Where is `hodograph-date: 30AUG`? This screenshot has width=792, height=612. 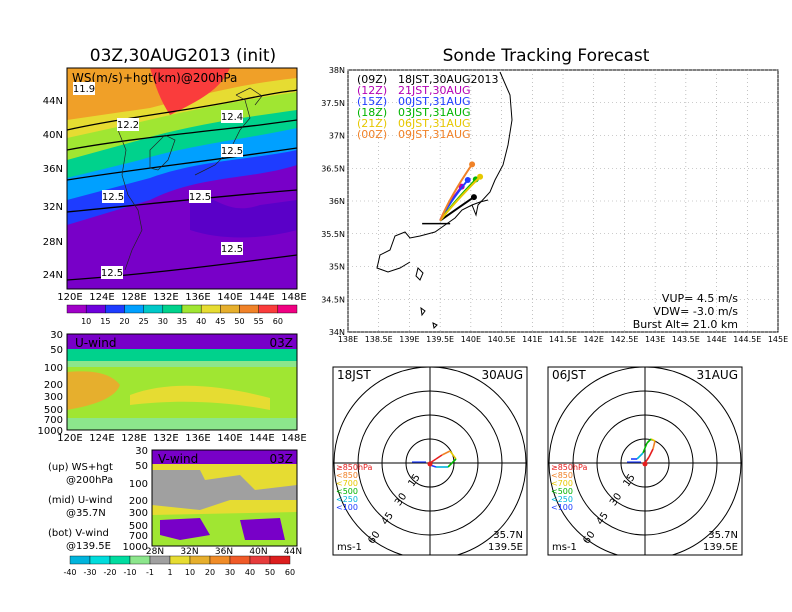
hodograph-date: 30AUG is located at coordinates (502, 375).